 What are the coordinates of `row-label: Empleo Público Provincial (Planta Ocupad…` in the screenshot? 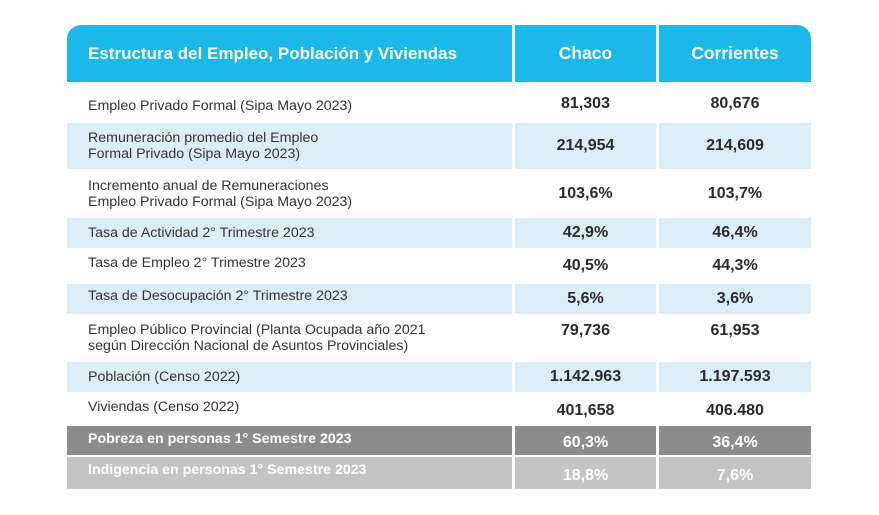 It's located at (257, 338).